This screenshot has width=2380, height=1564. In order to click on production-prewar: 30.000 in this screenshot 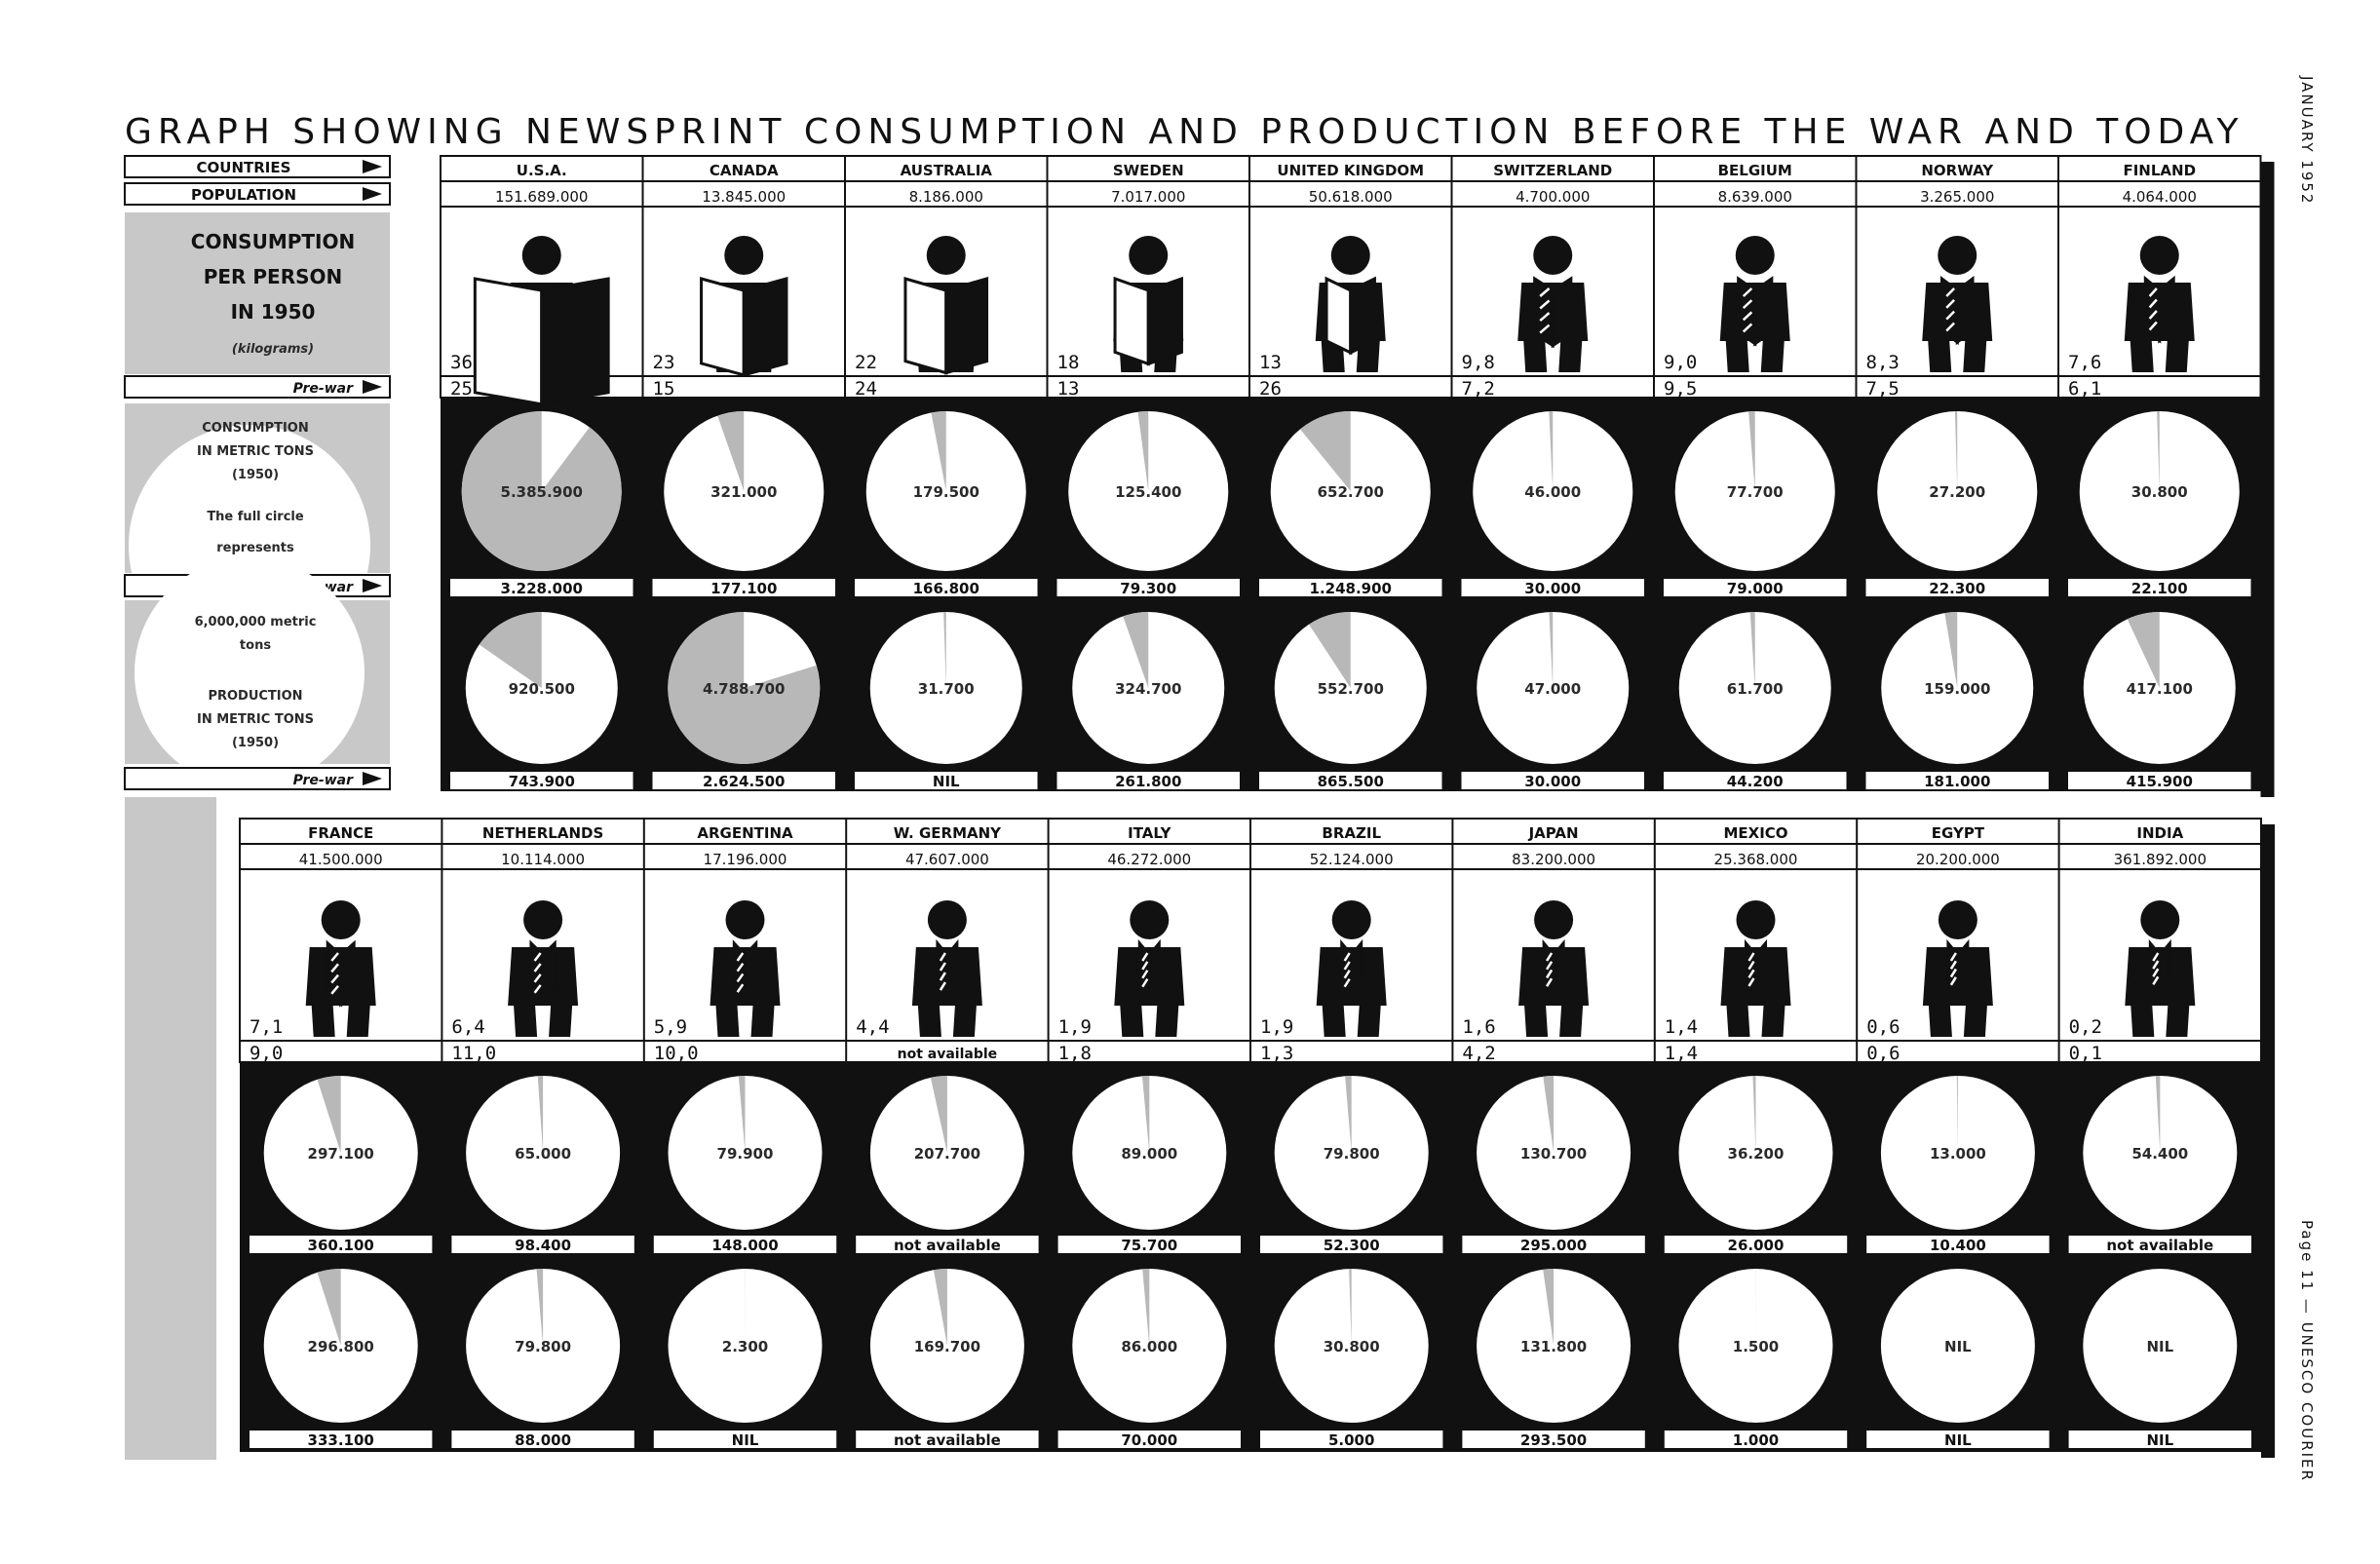, I will do `click(1552, 781)`.